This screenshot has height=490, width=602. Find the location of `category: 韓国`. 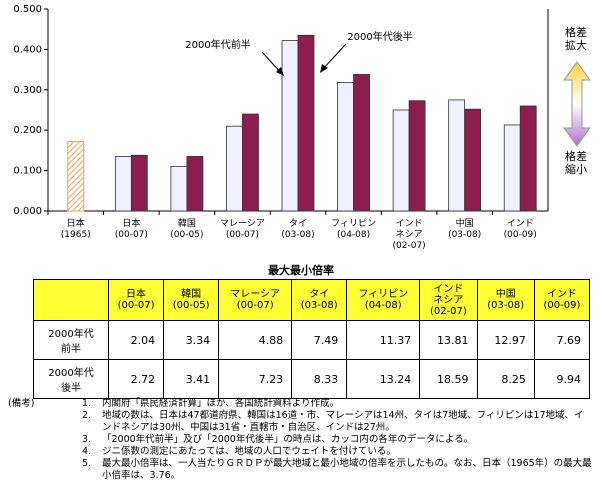

category: 韓国 is located at coordinates (186, 224).